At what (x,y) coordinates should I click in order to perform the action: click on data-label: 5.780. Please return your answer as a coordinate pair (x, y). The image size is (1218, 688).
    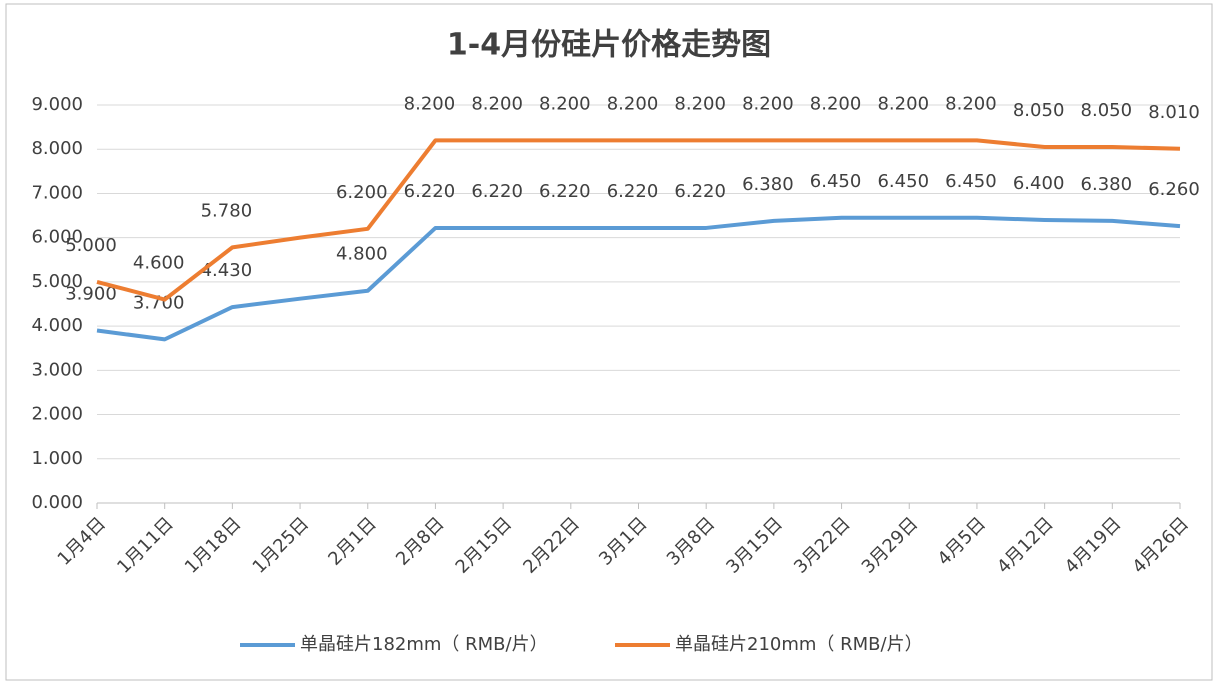
    Looking at the image, I should click on (227, 210).